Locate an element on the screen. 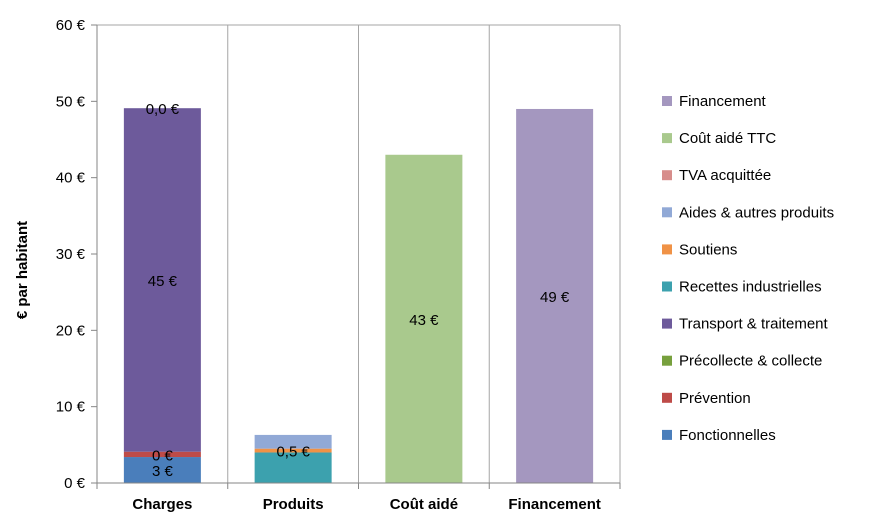 The width and height of the screenshot is (887, 515). data-label-charges-prevention: 0 € is located at coordinates (163, 455).